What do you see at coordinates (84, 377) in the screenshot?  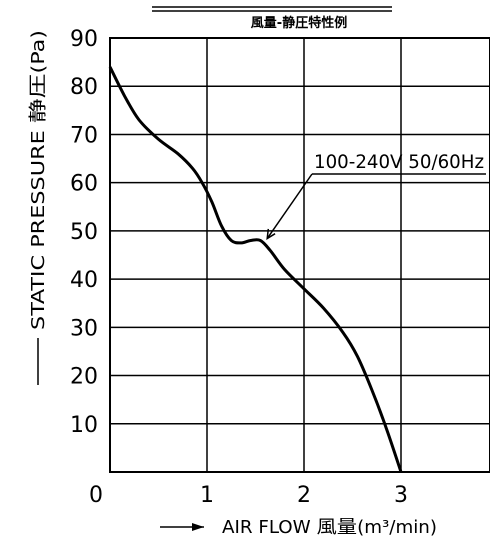 I see `y-tick-label: 20` at bounding box center [84, 377].